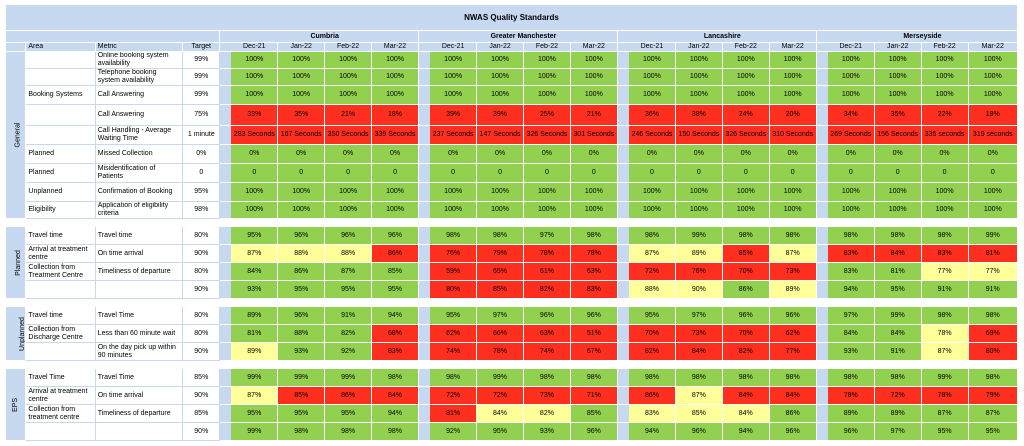 The height and width of the screenshot is (446, 1024). Describe the element at coordinates (454, 115) in the screenshot. I see `value-cell: 39%` at that location.